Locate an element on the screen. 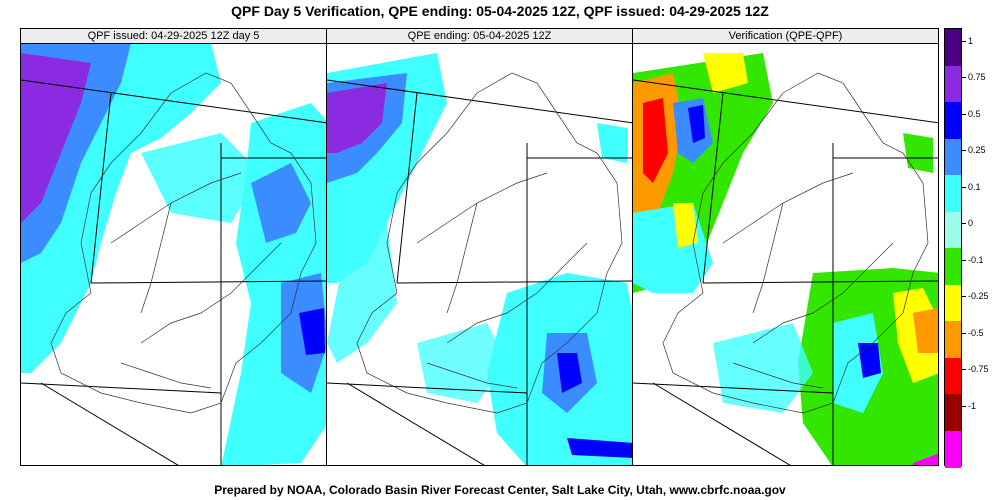  colorbar-label: -0.1 is located at coordinates (976, 259).